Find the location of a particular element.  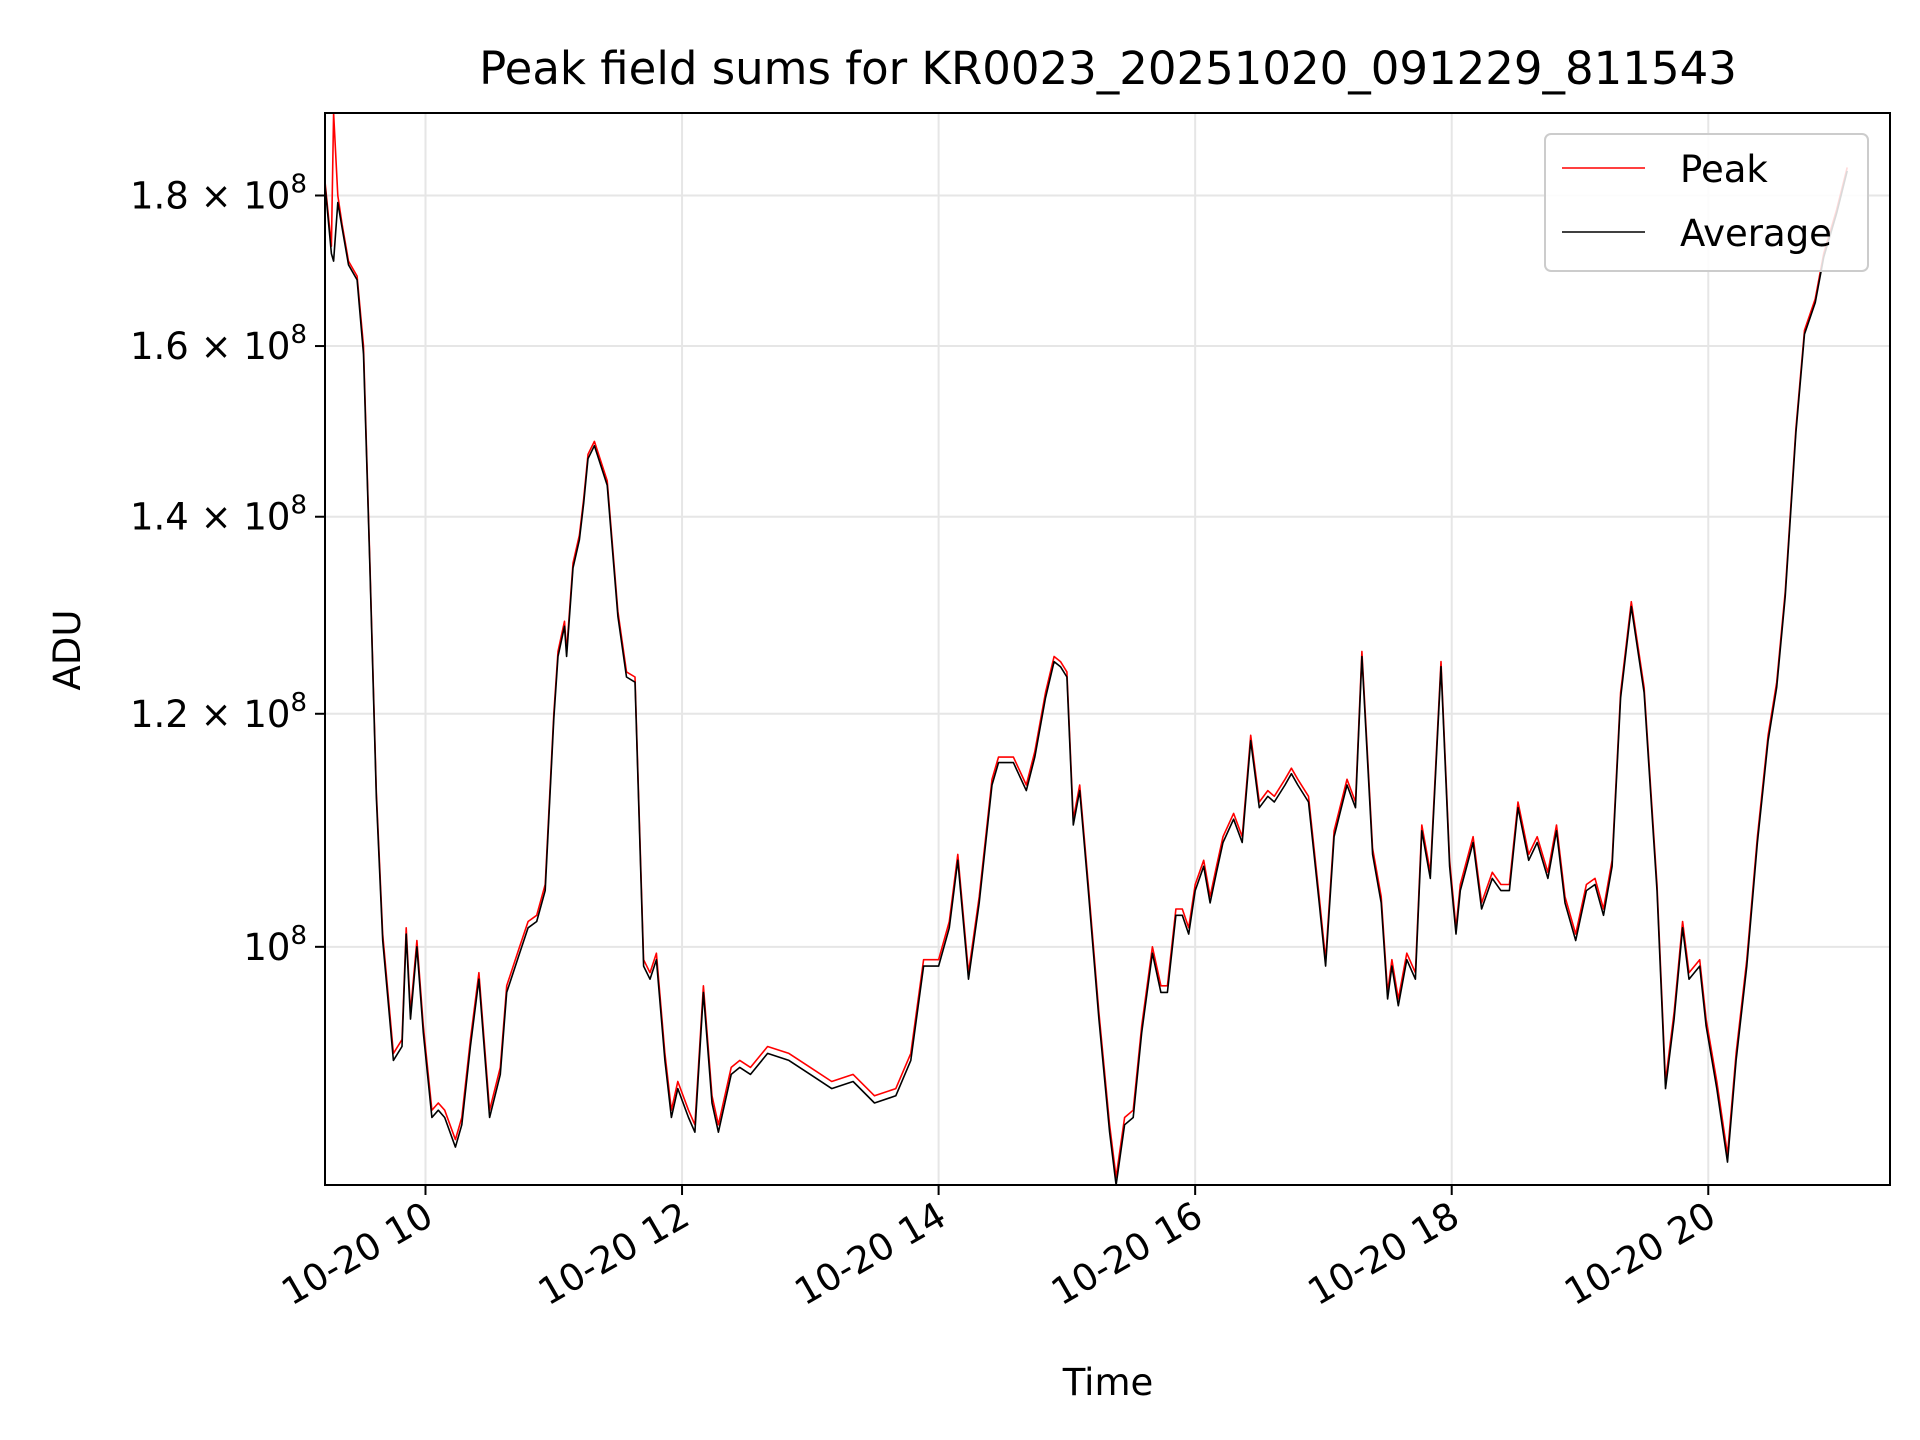

y-tick-label-base: 1.6 × 10 is located at coordinates (210, 346).